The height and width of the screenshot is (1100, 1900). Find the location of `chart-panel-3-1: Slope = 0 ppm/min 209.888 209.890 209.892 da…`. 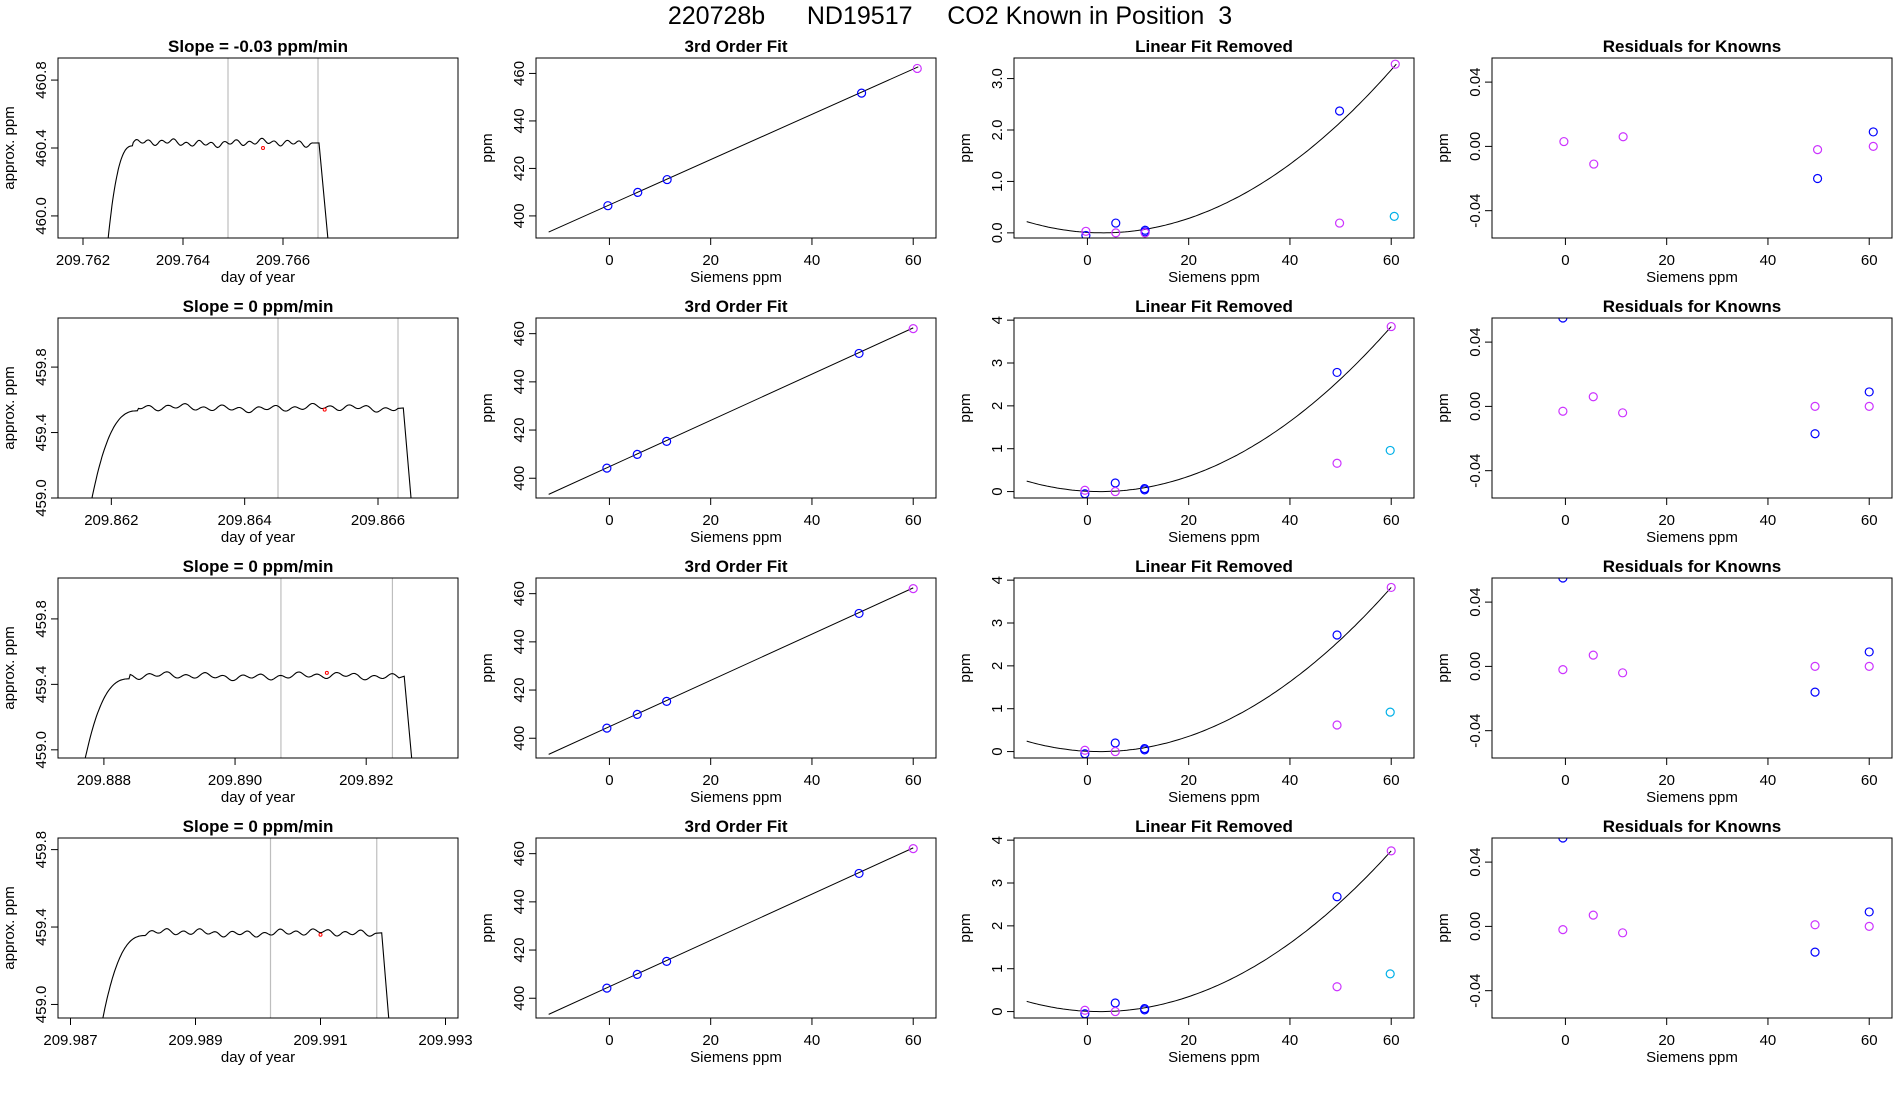

chart-panel-3-1: Slope = 0 ppm/min 209.888 209.890 209.892 da… is located at coordinates (230, 681).